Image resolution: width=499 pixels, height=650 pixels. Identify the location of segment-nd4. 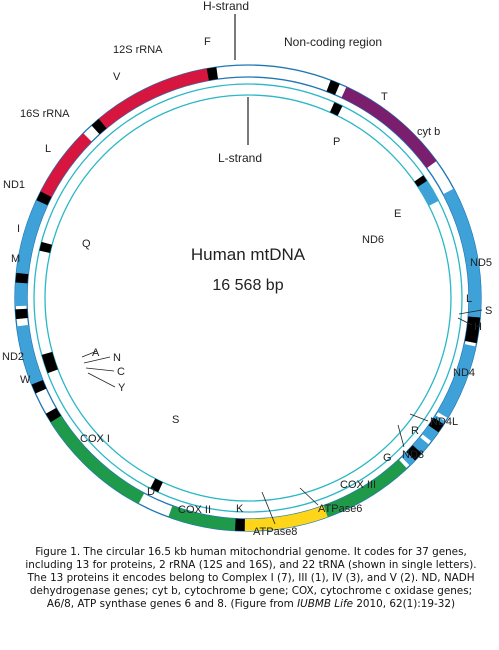
(456, 381).